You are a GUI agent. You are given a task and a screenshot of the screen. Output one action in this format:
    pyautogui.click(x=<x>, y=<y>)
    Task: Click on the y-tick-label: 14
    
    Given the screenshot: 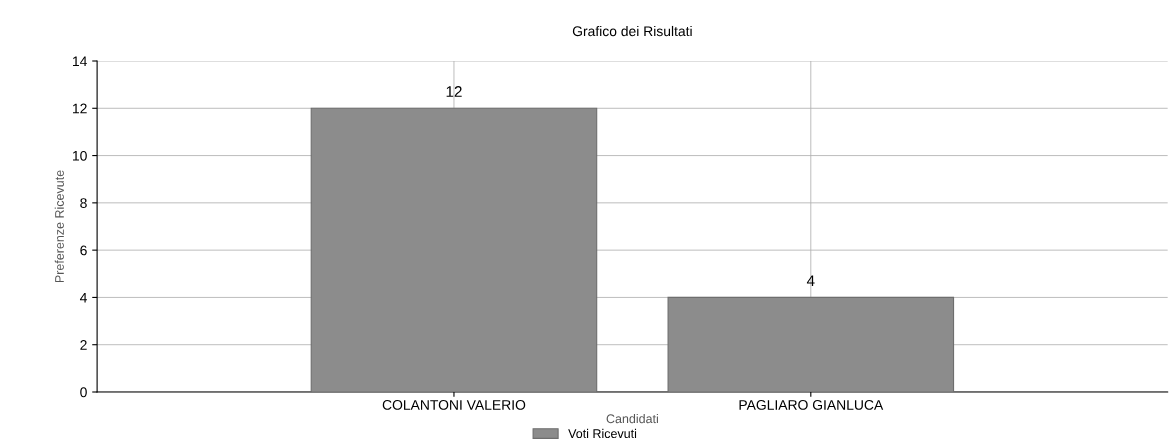 What is the action you would take?
    pyautogui.click(x=80, y=61)
    